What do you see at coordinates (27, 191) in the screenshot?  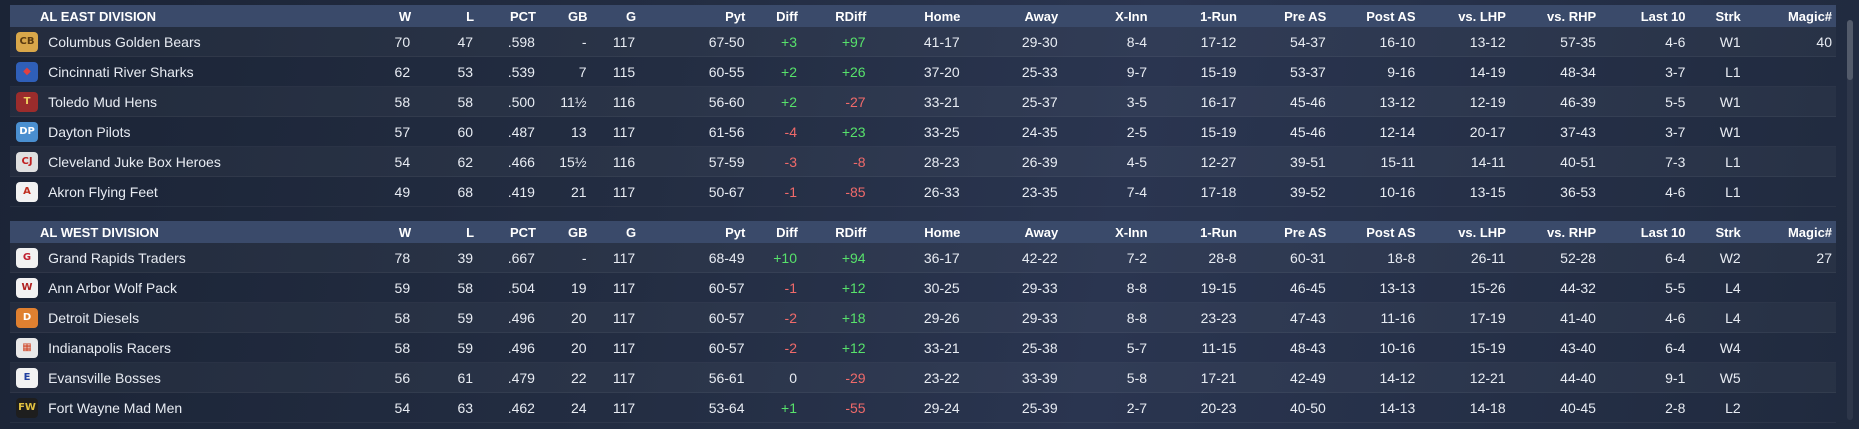 I see `team-logo-cell: A` at bounding box center [27, 191].